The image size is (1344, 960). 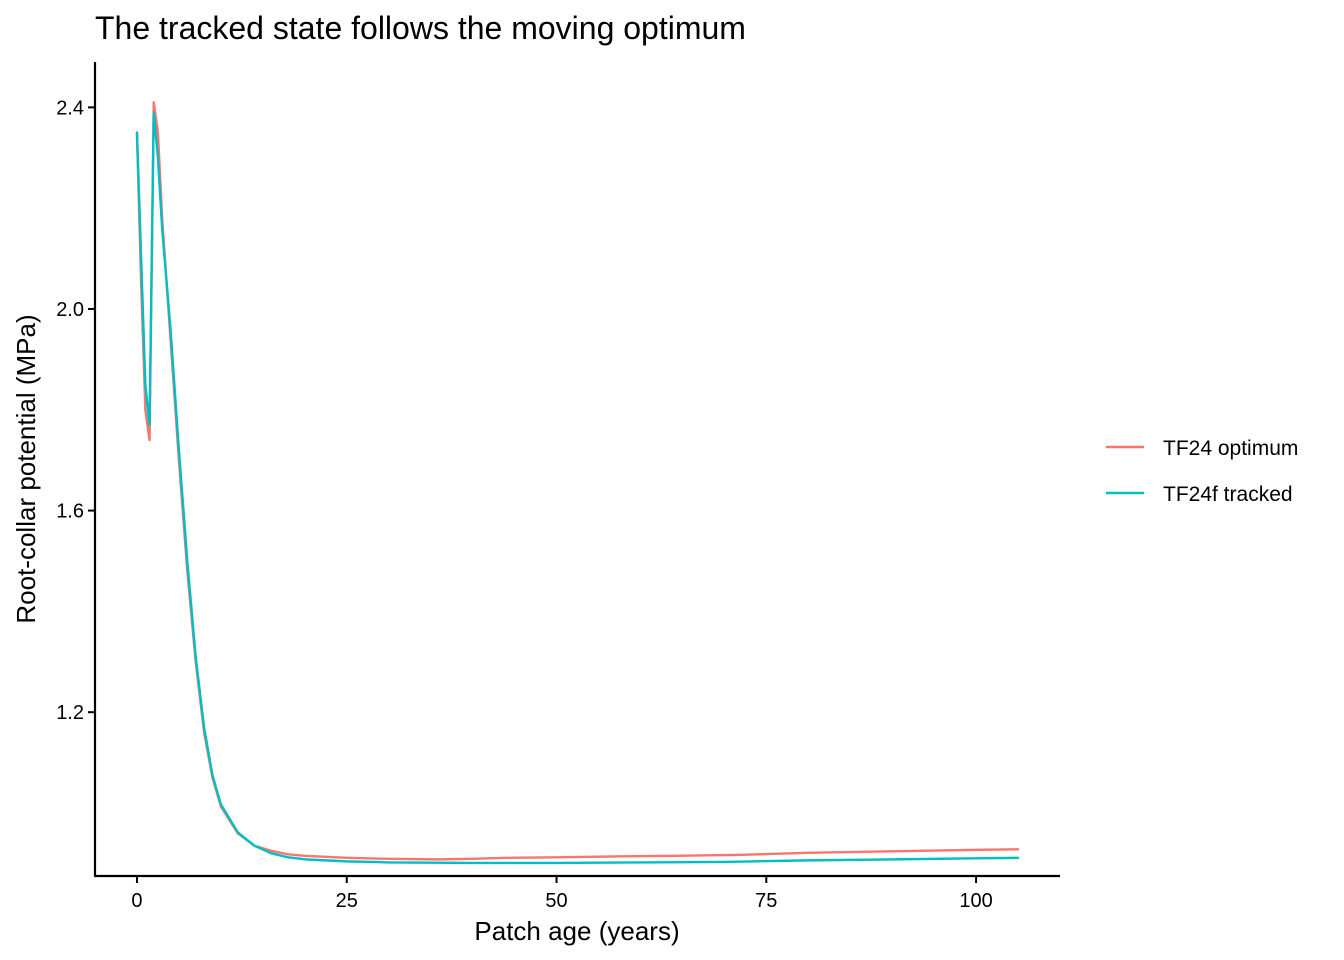 I want to click on x-axis-ticks: 0 25 50 75 100, so click(x=562, y=894).